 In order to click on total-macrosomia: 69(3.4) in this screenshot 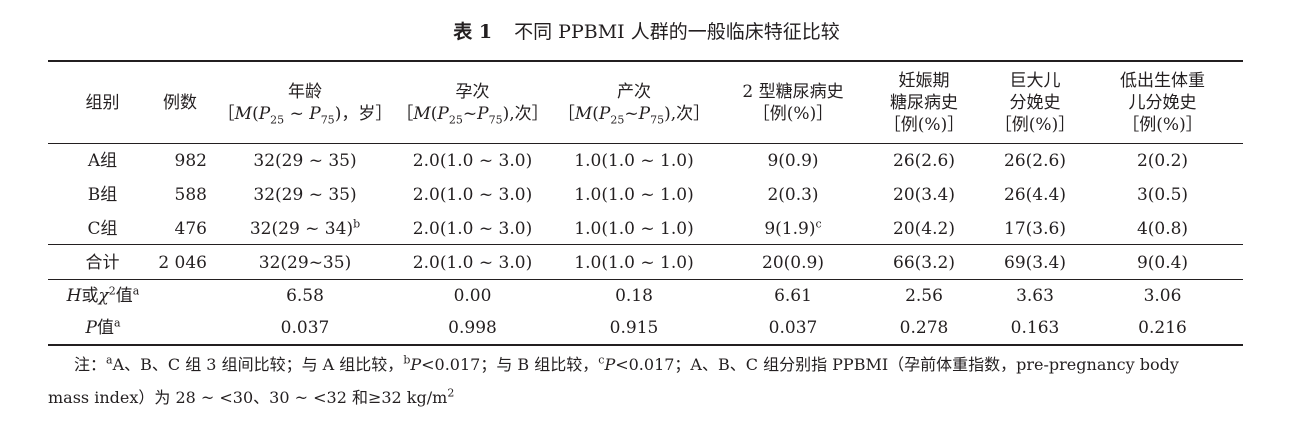, I will do `click(1035, 263)`.